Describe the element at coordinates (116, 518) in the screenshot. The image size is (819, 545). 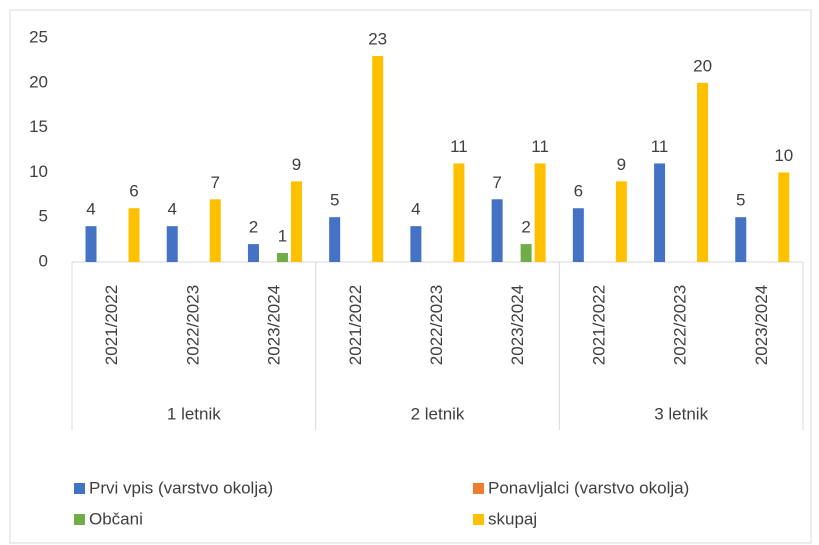
I see `legend-label: Občani` at that location.